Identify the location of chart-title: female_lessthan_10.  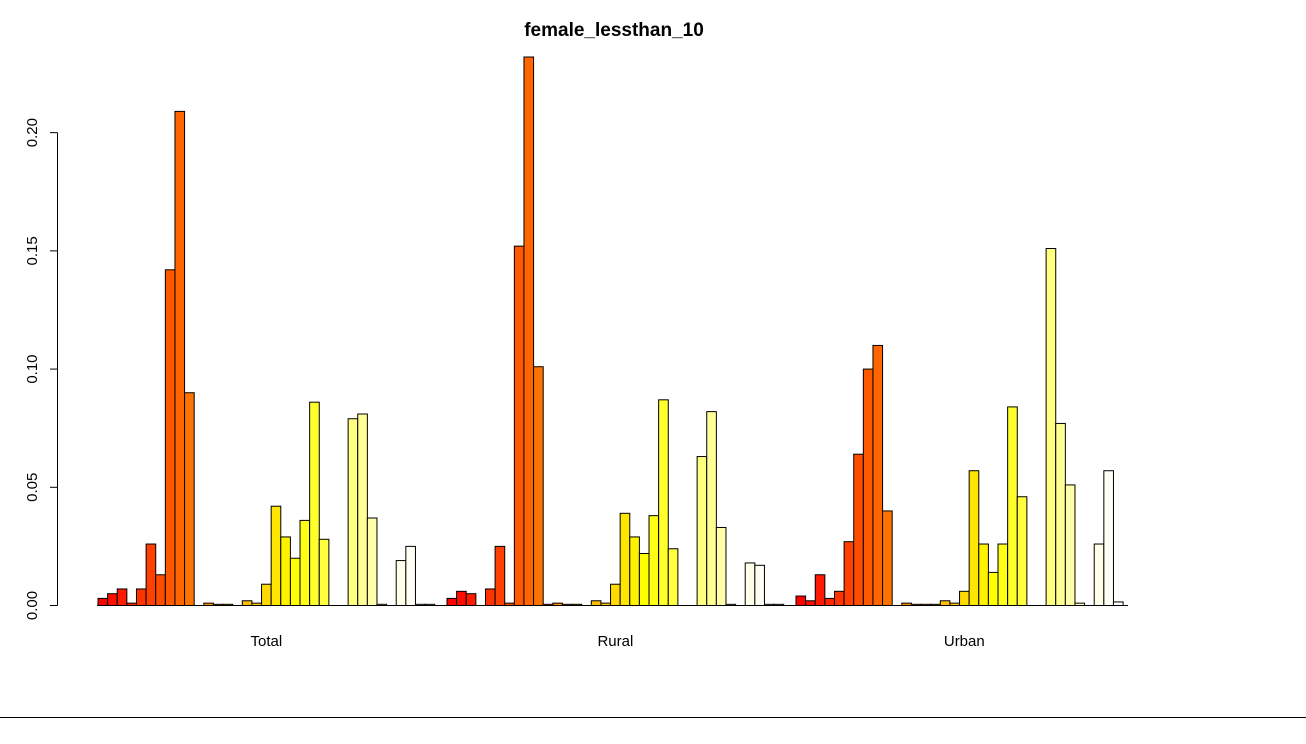
(614, 30).